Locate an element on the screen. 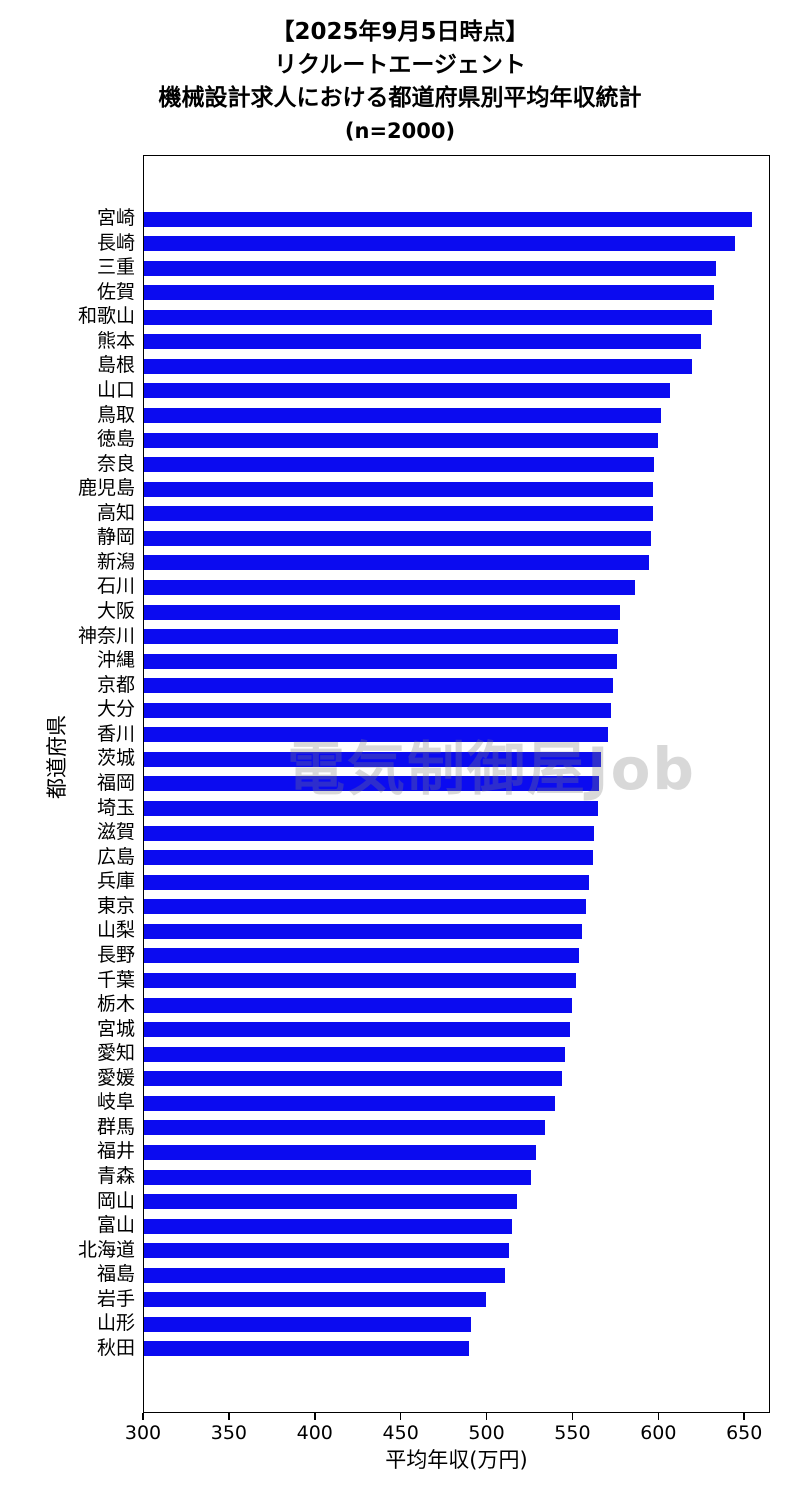  x-tick-label: 400 is located at coordinates (314, 1433).